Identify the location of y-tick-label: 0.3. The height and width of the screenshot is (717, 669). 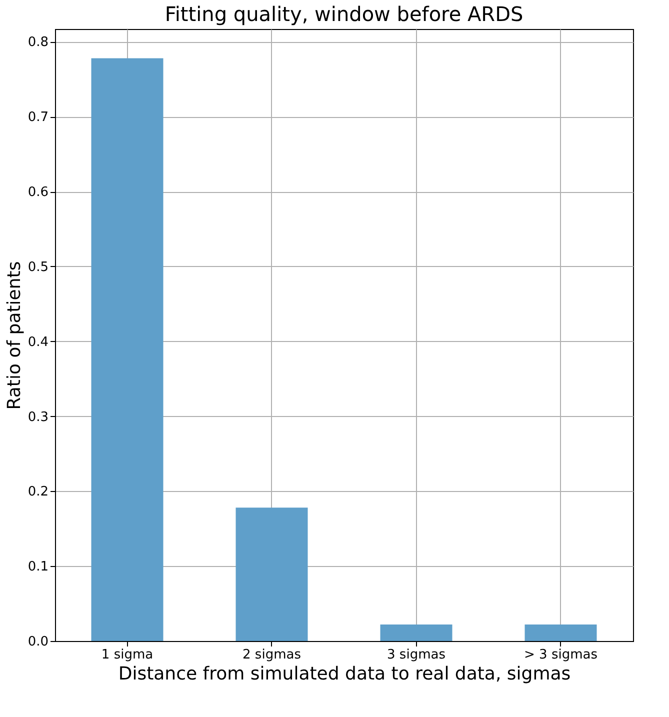
(38, 417).